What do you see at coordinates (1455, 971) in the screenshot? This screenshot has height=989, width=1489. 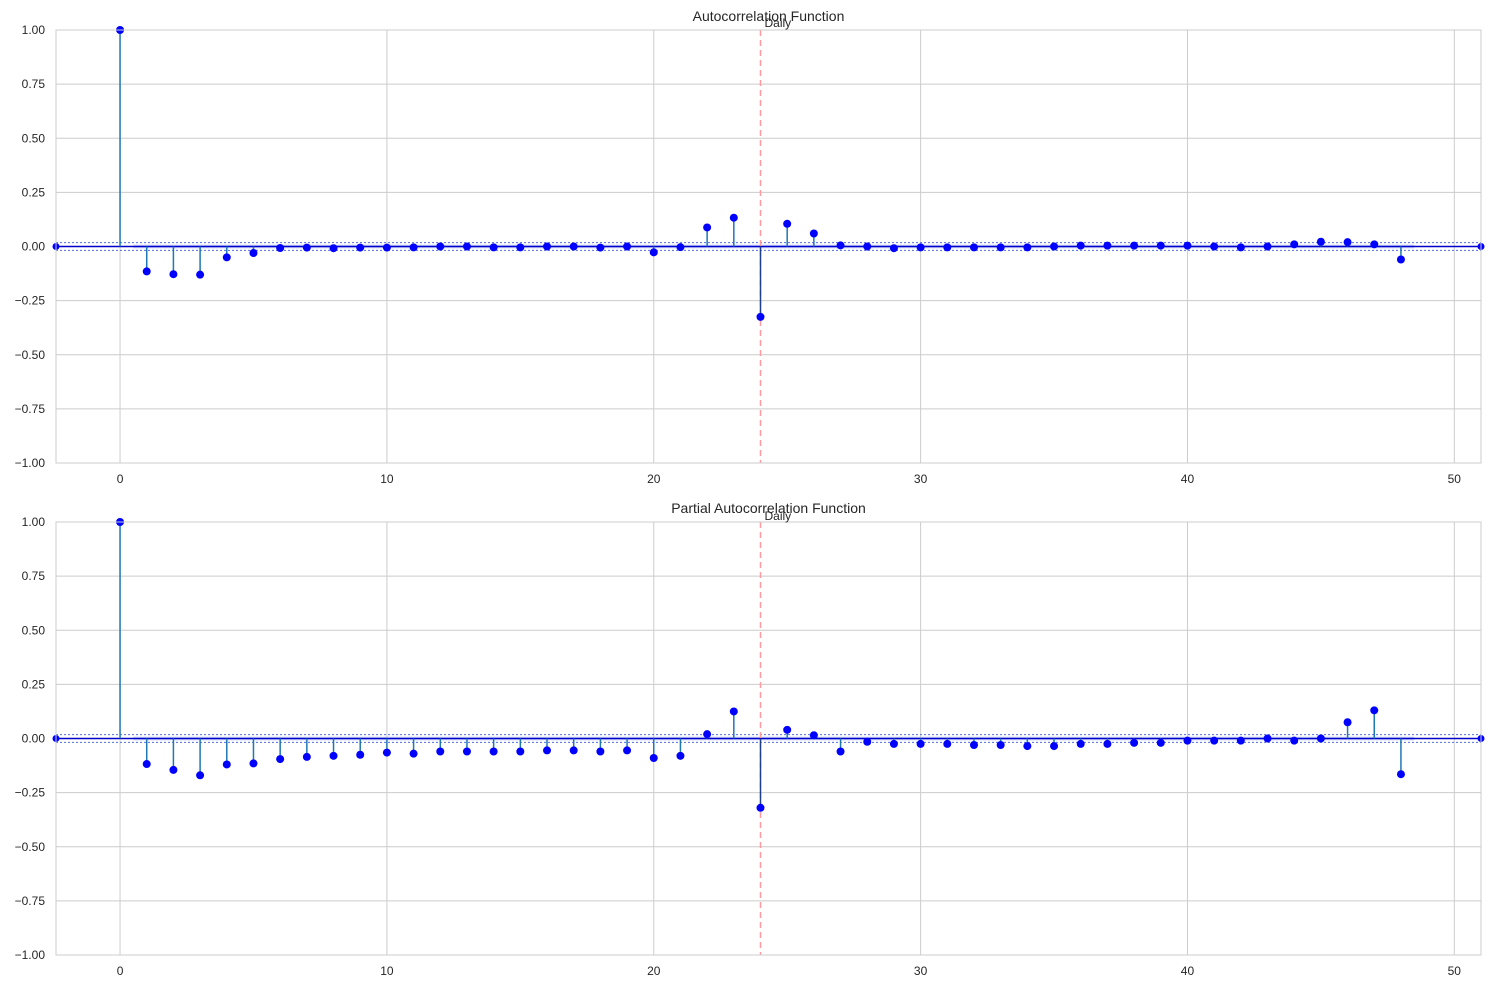 I see `pacf-x-tick-label: 50` at bounding box center [1455, 971].